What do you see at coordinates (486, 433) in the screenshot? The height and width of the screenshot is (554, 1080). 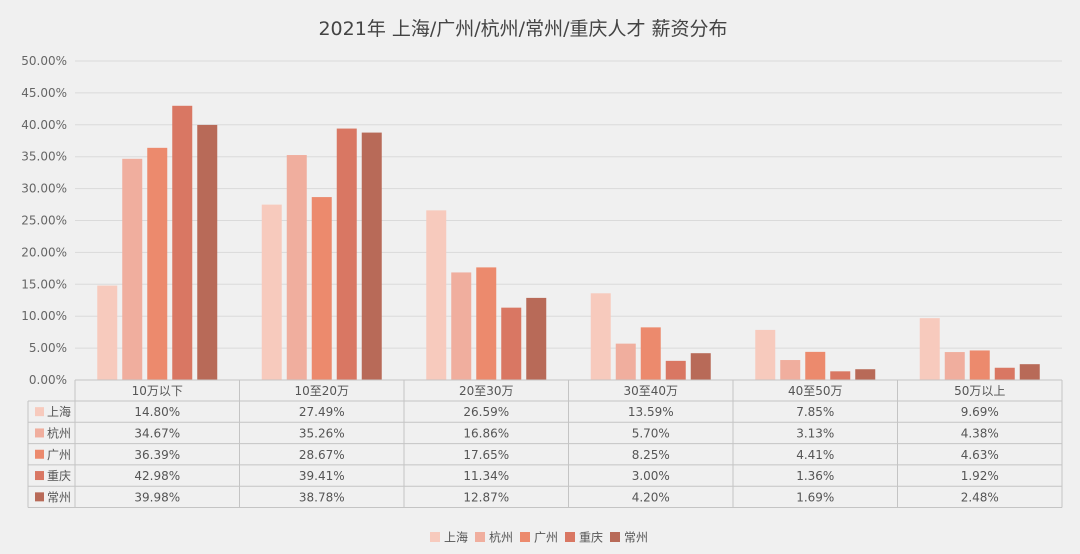 I see `table-cell: 16.86%` at bounding box center [486, 433].